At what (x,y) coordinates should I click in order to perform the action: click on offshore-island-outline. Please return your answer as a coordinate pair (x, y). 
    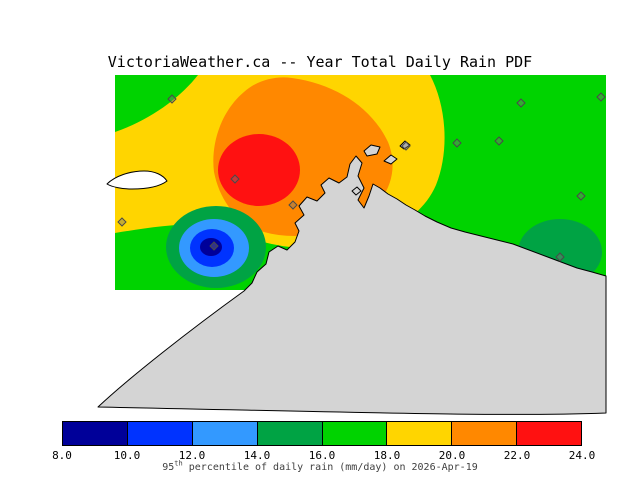
    Looking at the image, I should click on (137, 180).